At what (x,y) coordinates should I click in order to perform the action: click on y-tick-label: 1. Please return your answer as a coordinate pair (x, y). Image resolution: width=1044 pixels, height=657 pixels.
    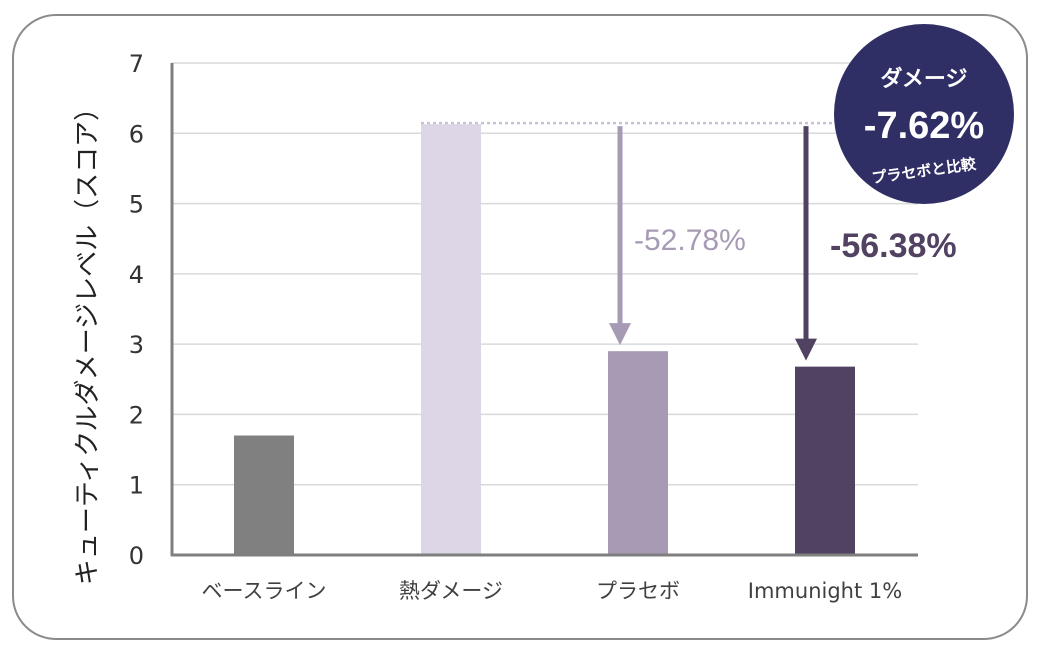
    Looking at the image, I should click on (136, 486).